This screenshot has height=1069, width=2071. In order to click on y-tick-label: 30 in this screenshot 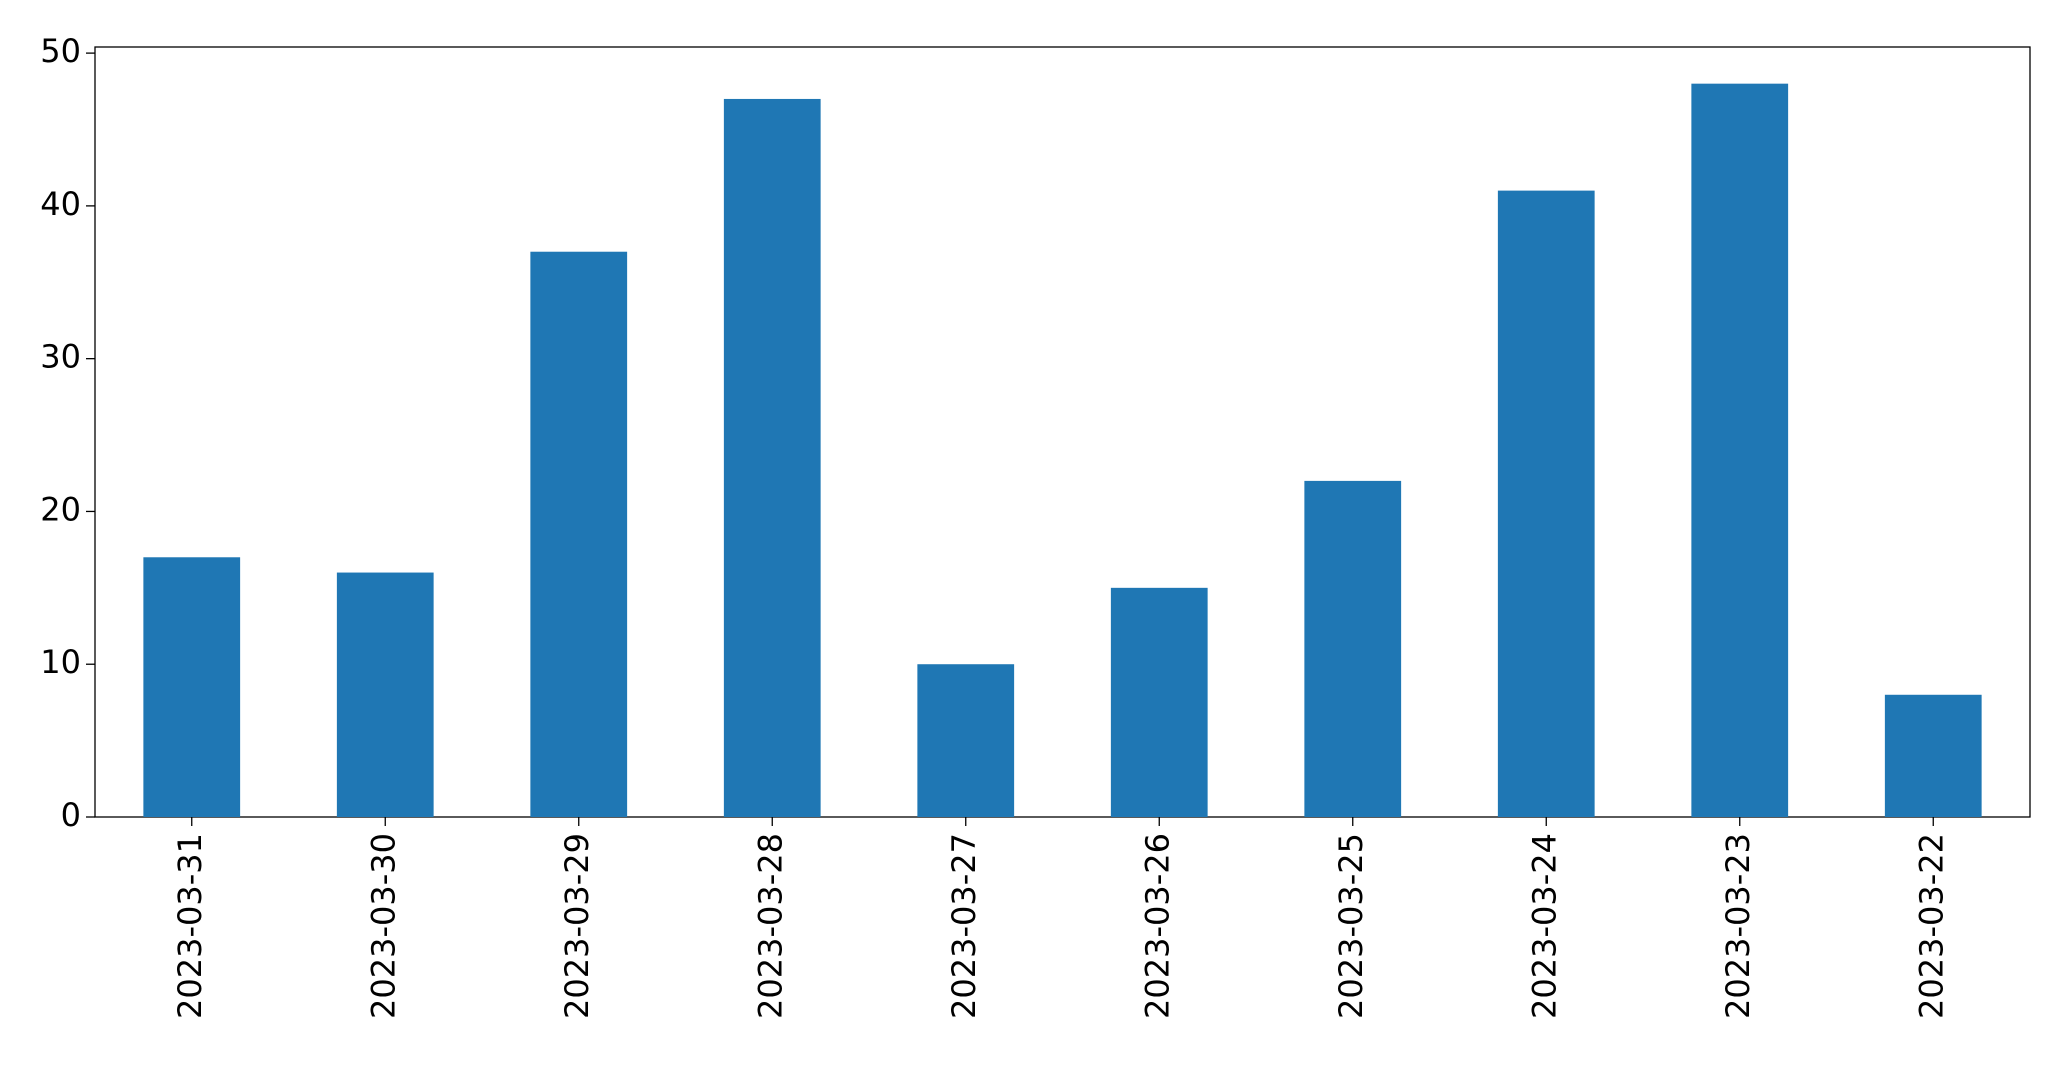, I will do `click(60, 357)`.